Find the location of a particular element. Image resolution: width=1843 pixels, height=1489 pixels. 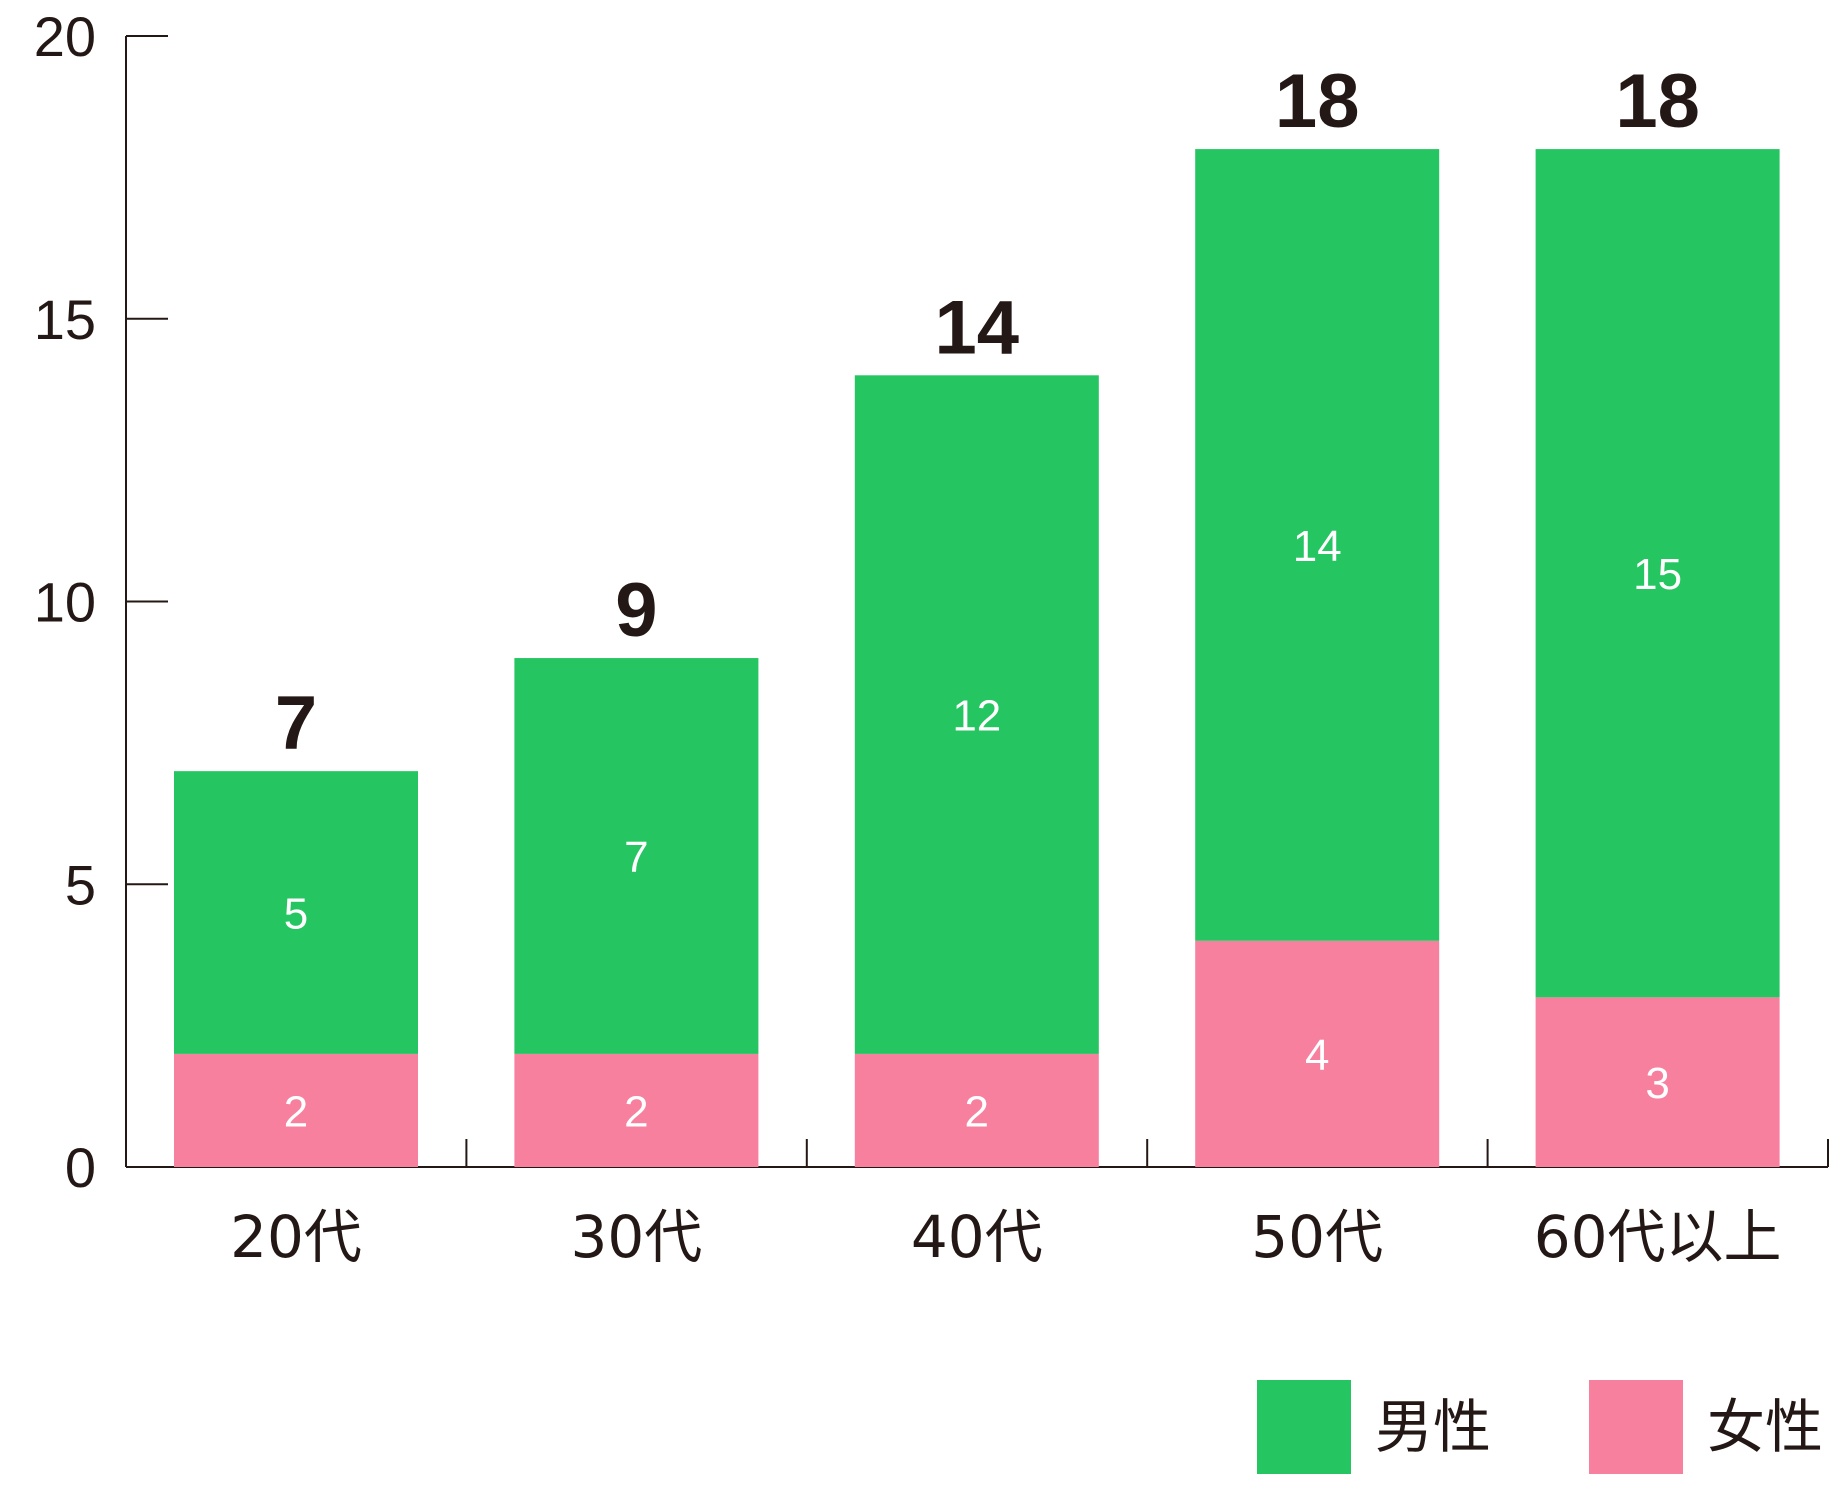

y-tick-label: 15 is located at coordinates (65, 319).